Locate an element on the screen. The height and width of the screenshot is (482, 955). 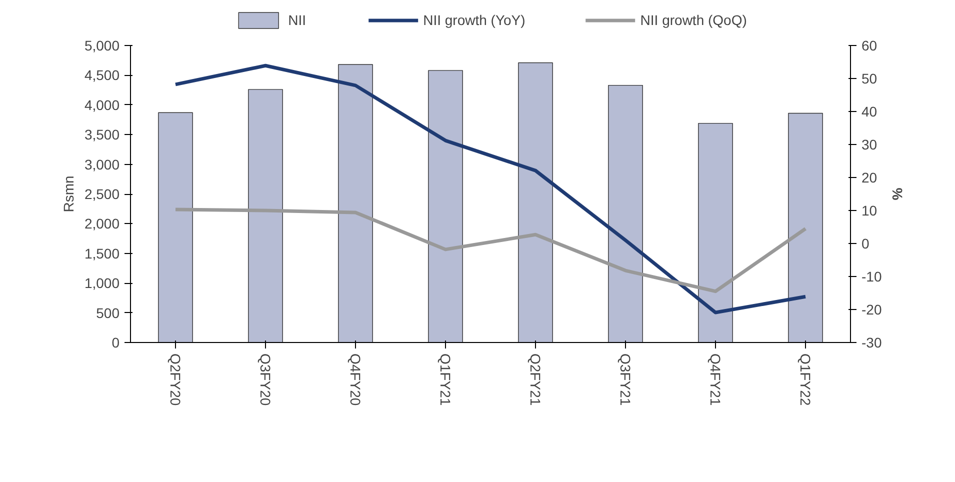
y-tick-label: 3,500 is located at coordinates (102, 134).